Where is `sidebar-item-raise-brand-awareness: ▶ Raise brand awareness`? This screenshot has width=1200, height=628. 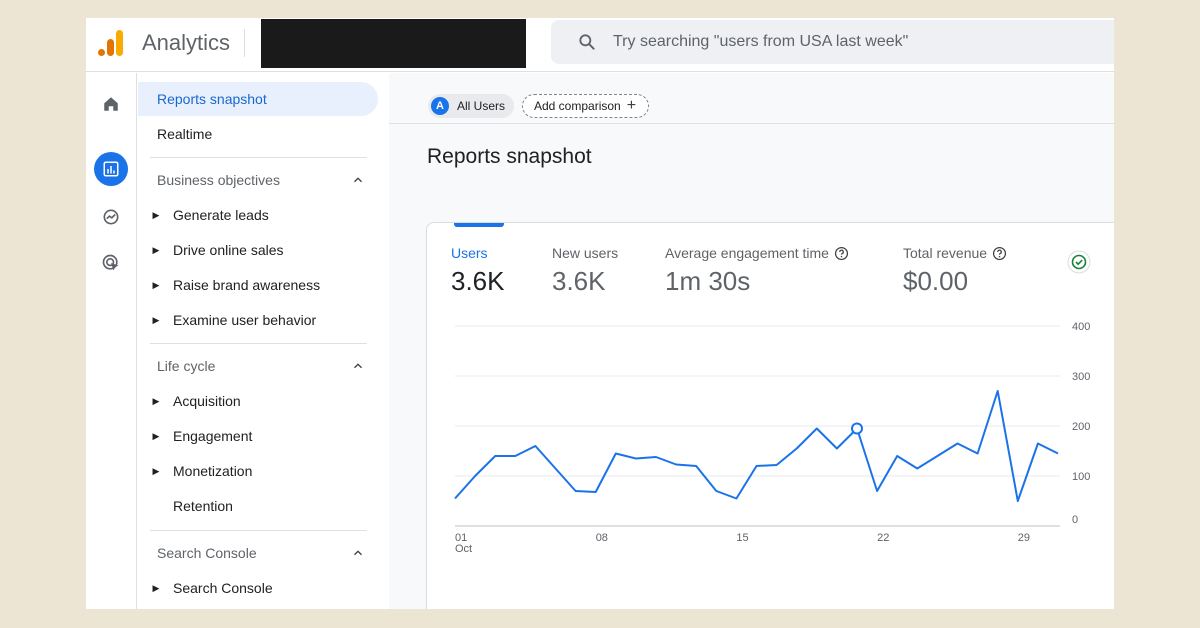 sidebar-item-raise-brand-awareness: ▶ Raise brand awareness is located at coordinates (258, 285).